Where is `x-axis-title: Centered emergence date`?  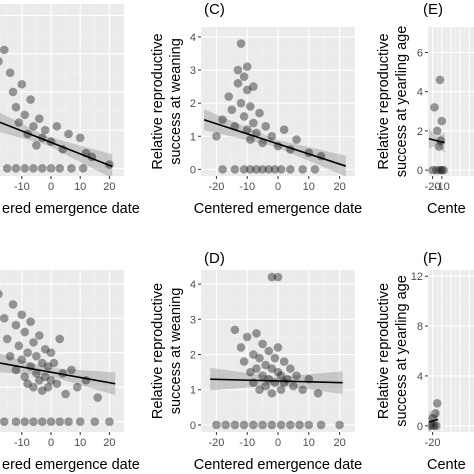 x-axis-title: Centered emergence date is located at coordinates (278, 209).